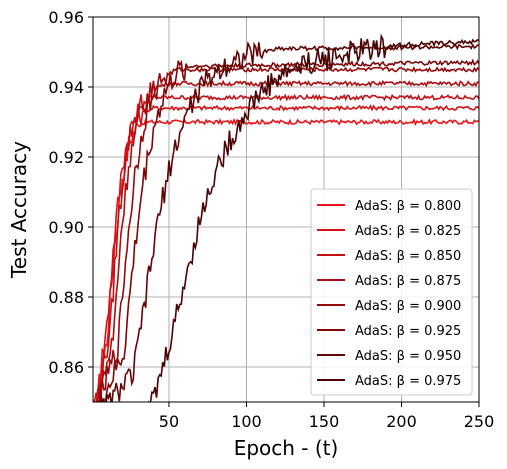 This screenshot has height=469, width=507. Describe the element at coordinates (408, 281) in the screenshot. I see `legend-label: AdaS: β = 0.875` at that location.